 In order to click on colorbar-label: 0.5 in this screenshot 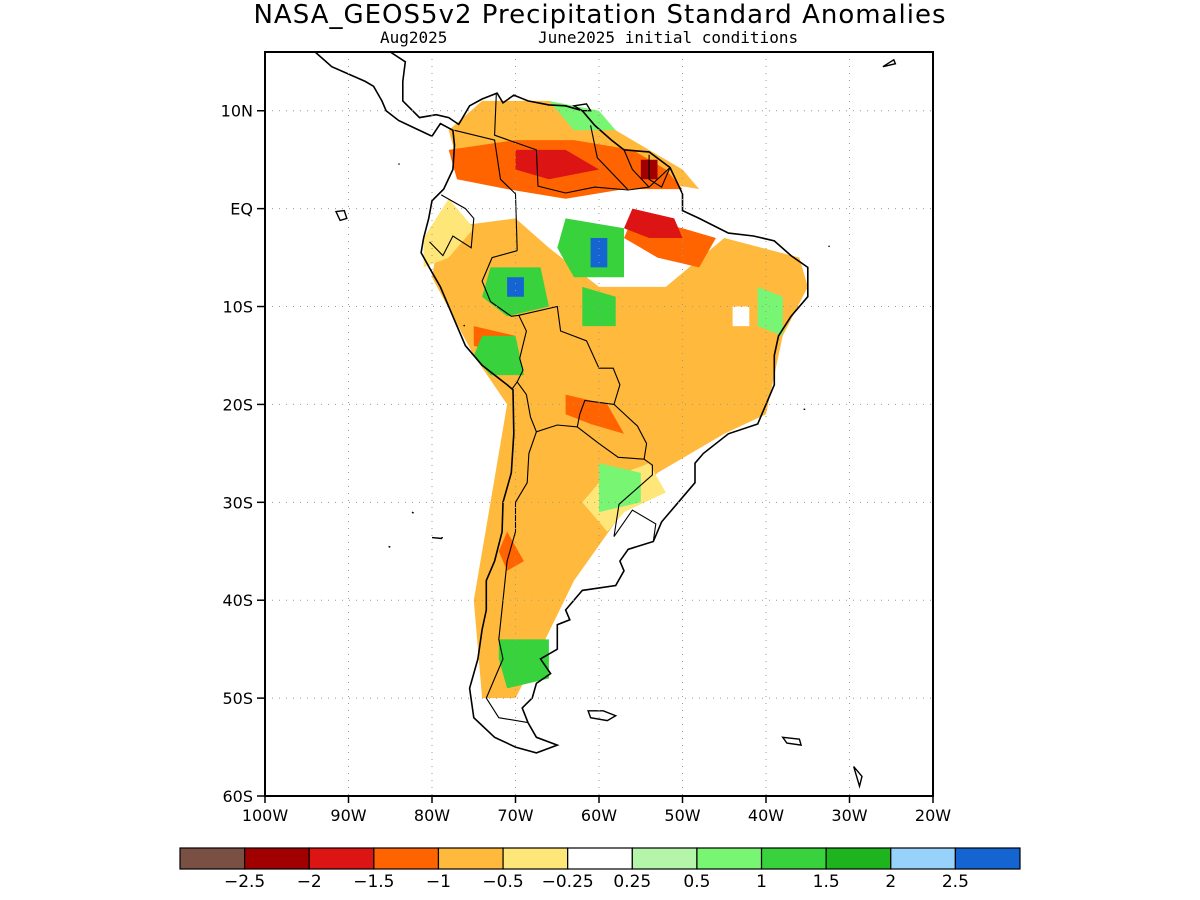, I will do `click(696, 882)`.